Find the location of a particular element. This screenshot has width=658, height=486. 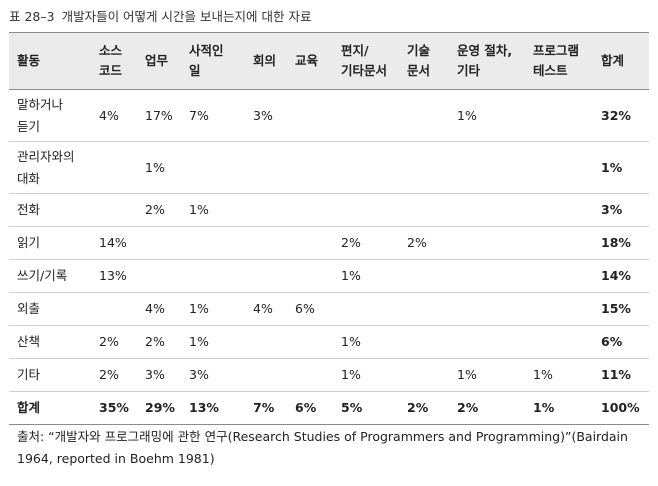

total-cell: 1% is located at coordinates (623, 167).